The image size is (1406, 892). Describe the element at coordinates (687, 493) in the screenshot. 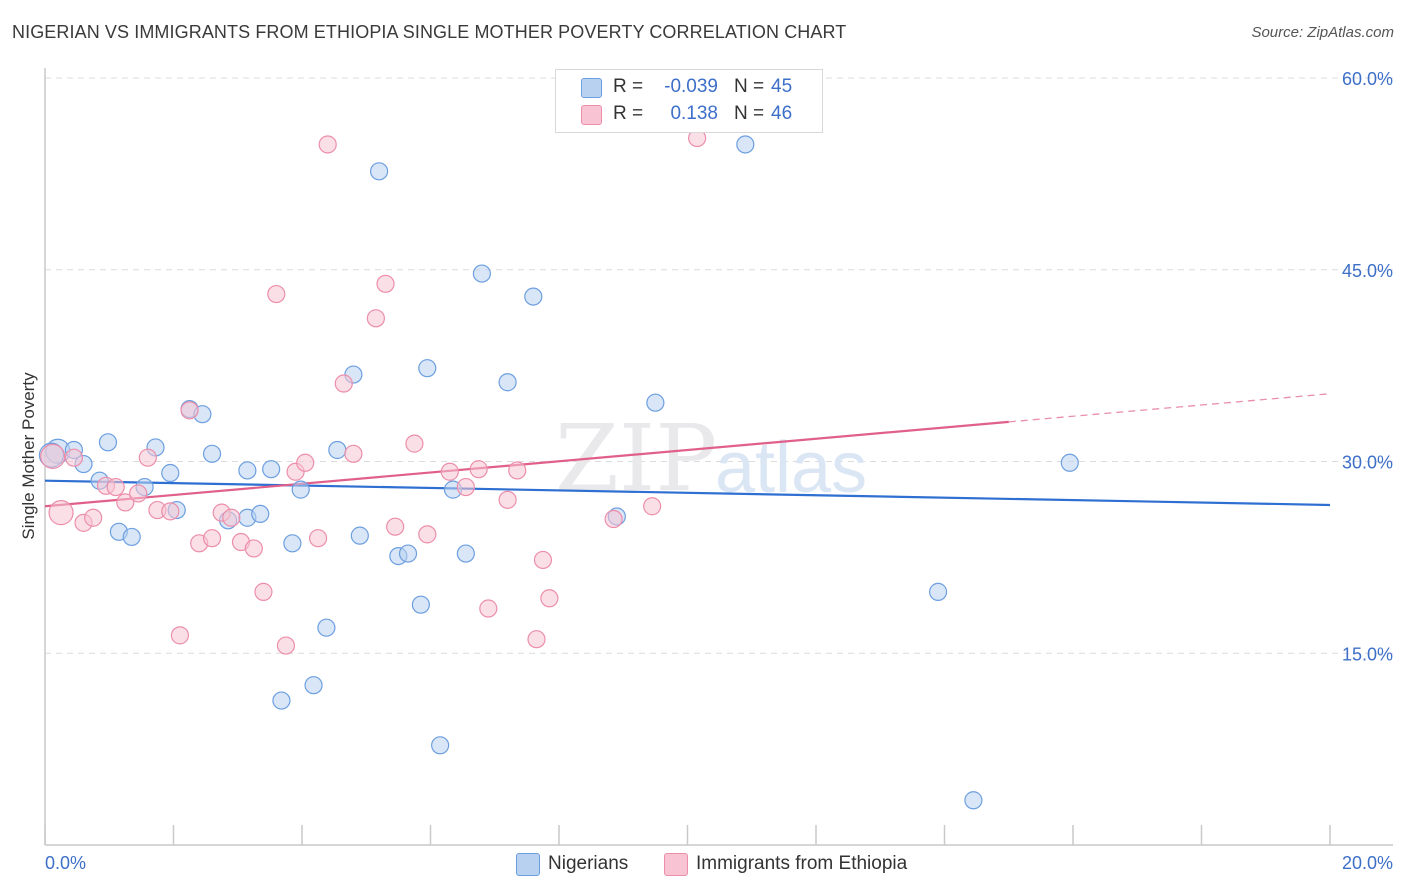

I see `nigerians-trend-line` at that location.